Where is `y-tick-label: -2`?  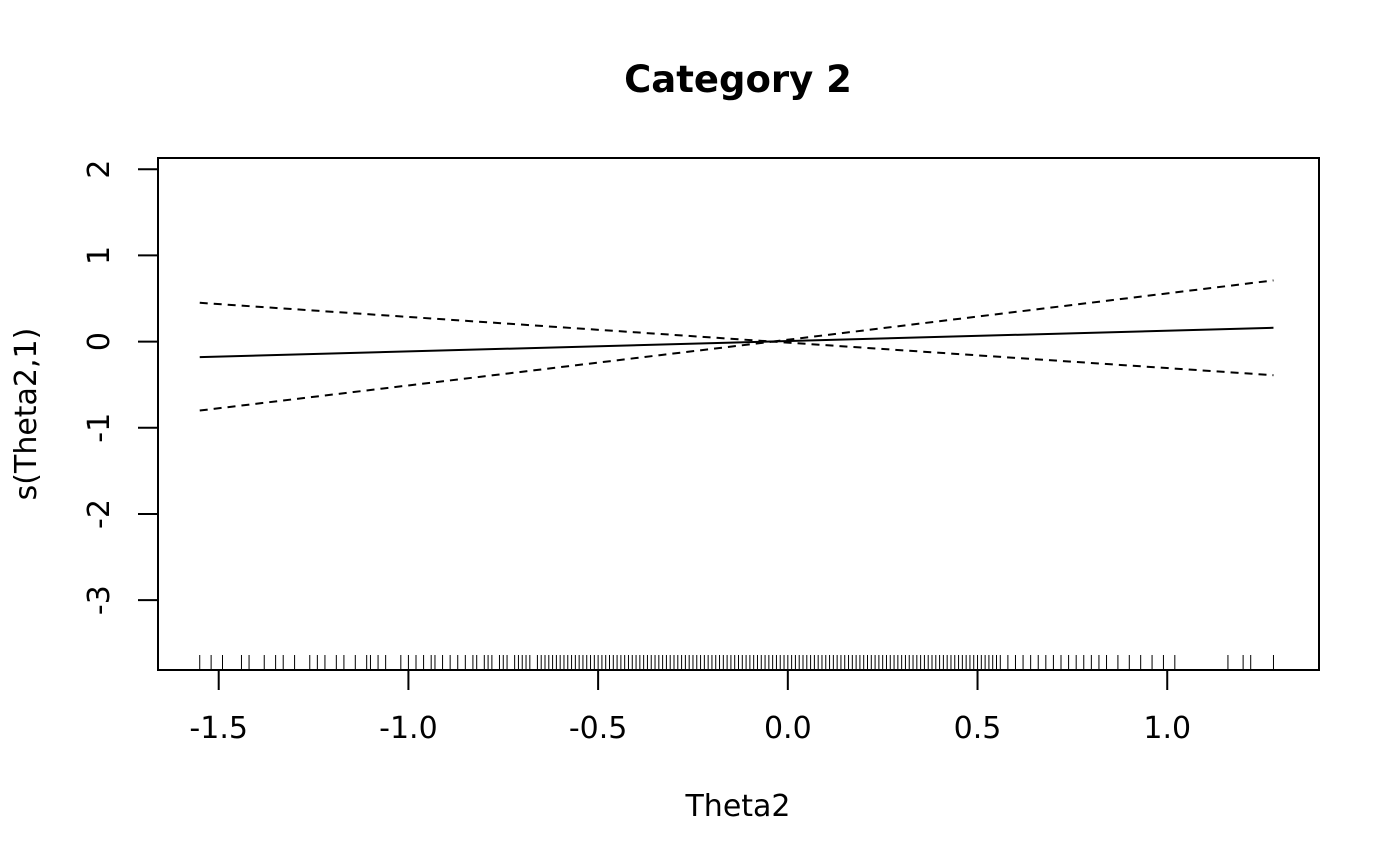 y-tick-label: -2 is located at coordinates (99, 514).